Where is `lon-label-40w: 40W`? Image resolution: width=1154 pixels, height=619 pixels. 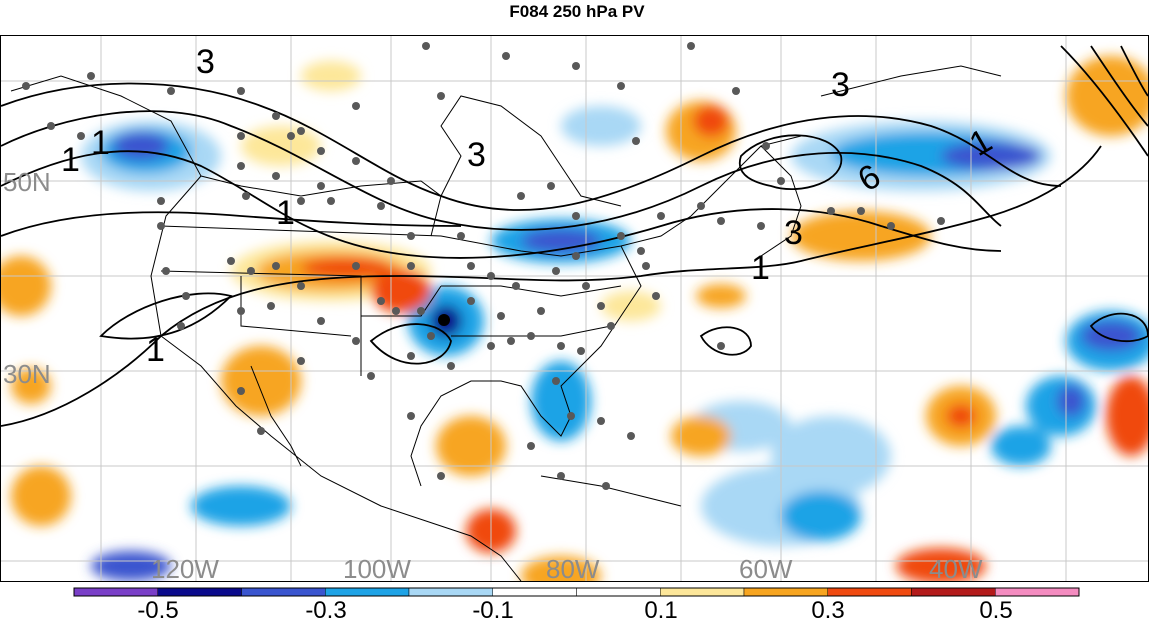
lon-label-40w: 40W is located at coordinates (956, 567).